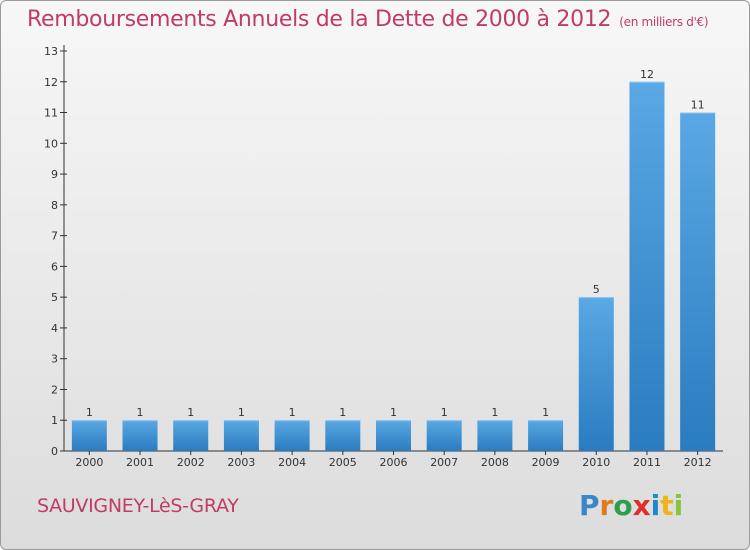 Image resolution: width=750 pixels, height=550 pixels. I want to click on x-tick-label: 2000, so click(89, 462).